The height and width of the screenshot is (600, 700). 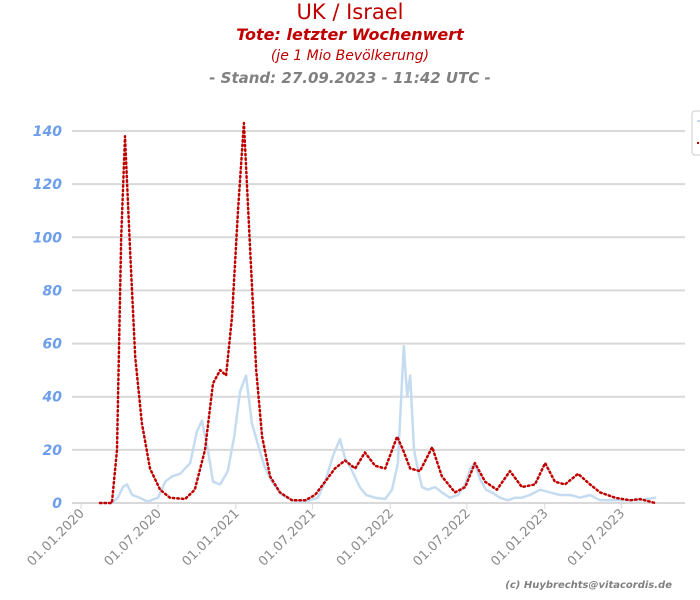 I want to click on x-tick-label: 01.07.2022, so click(x=441, y=537).